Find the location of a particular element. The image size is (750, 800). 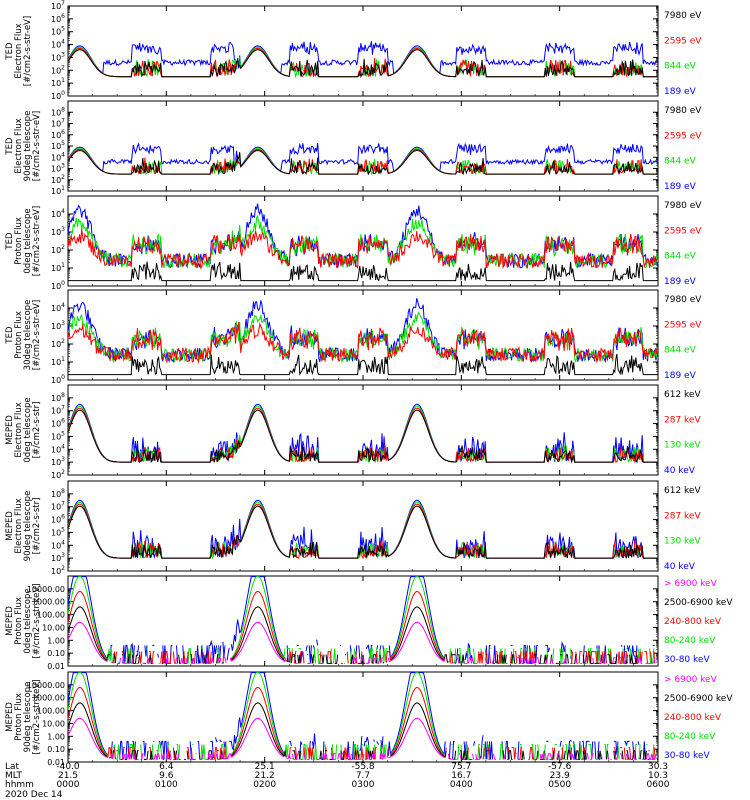

legend-entry: > 6900 keV is located at coordinates (691, 584).